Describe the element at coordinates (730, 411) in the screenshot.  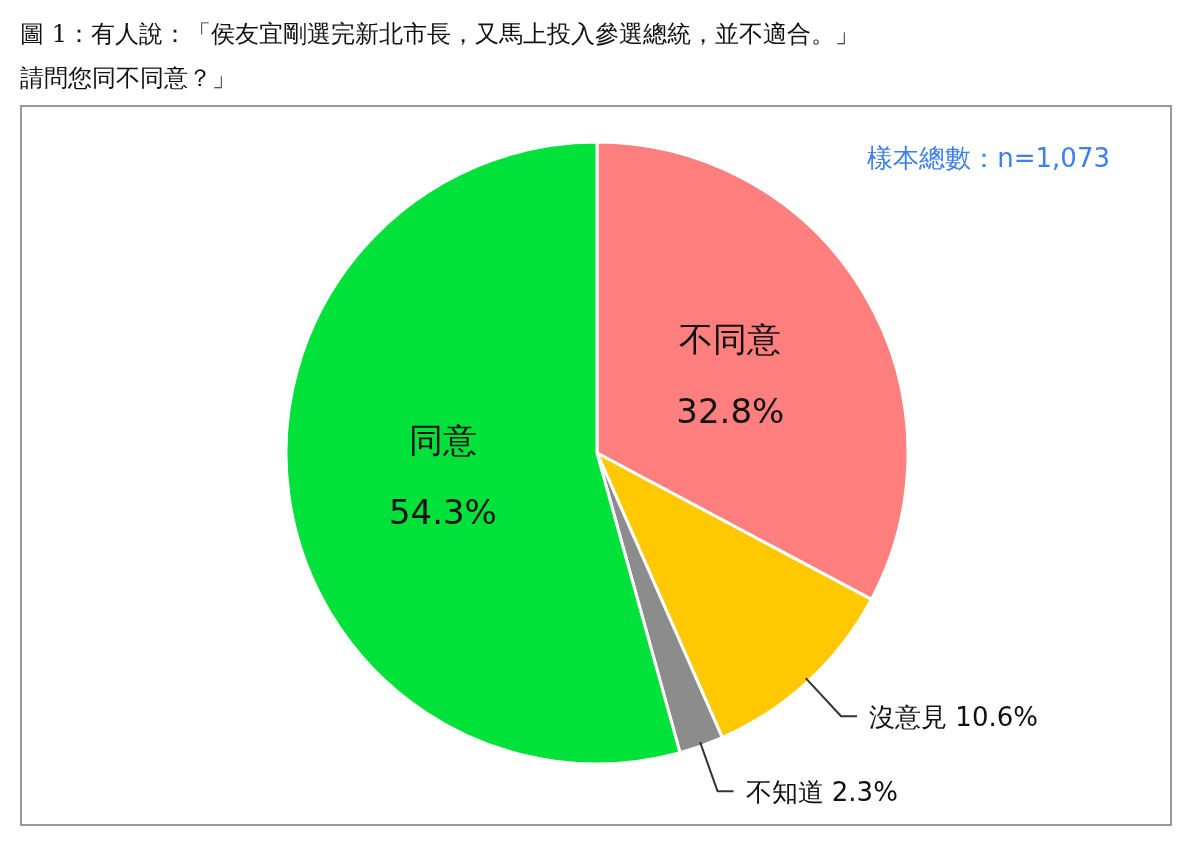
I see `data-label: 32.8%` at that location.